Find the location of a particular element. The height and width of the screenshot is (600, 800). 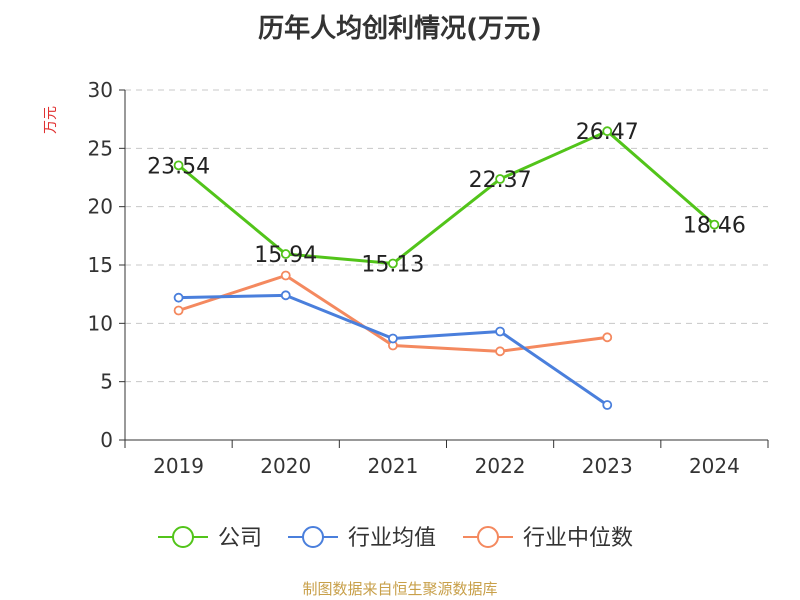

y-tick-label: 5 is located at coordinates (106, 382).